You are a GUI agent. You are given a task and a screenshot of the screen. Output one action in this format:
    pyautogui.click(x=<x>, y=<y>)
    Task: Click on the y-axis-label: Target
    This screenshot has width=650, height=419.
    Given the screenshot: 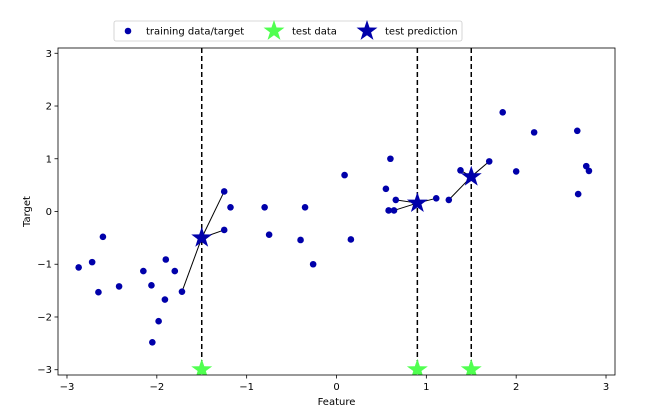 What is the action you would take?
    pyautogui.click(x=27, y=212)
    